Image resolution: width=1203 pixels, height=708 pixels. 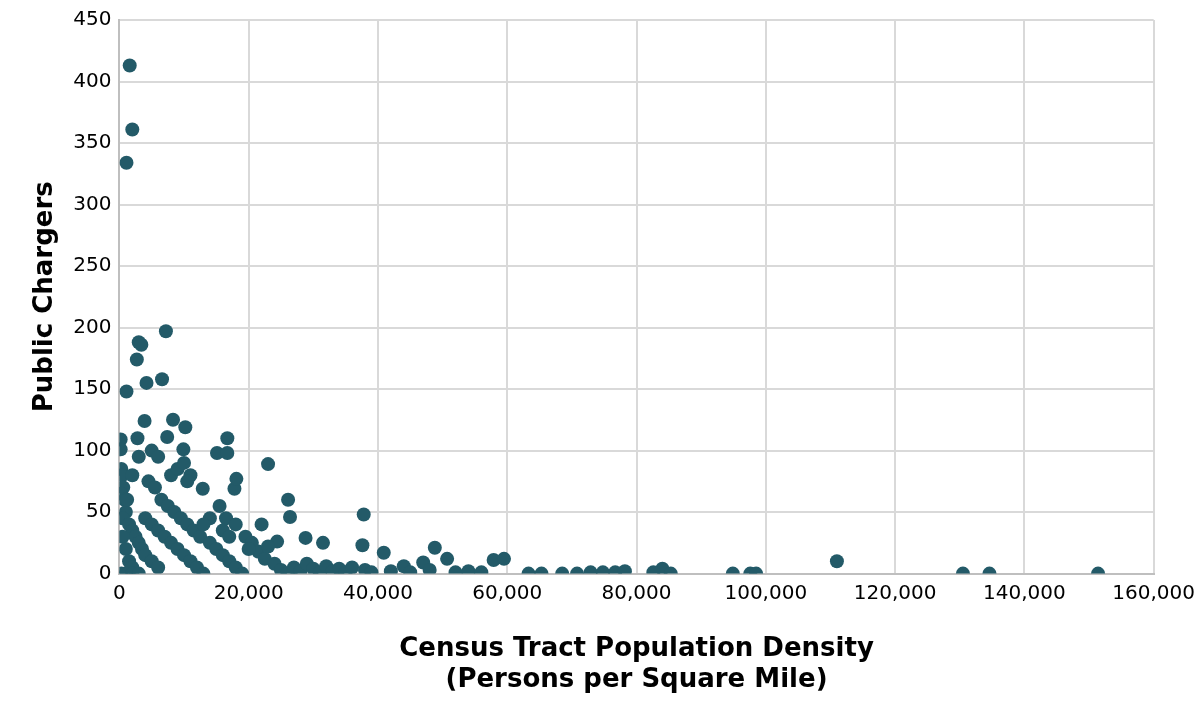 What do you see at coordinates (895, 591) in the screenshot?
I see `x-tick-label: 120,000` at bounding box center [895, 591].